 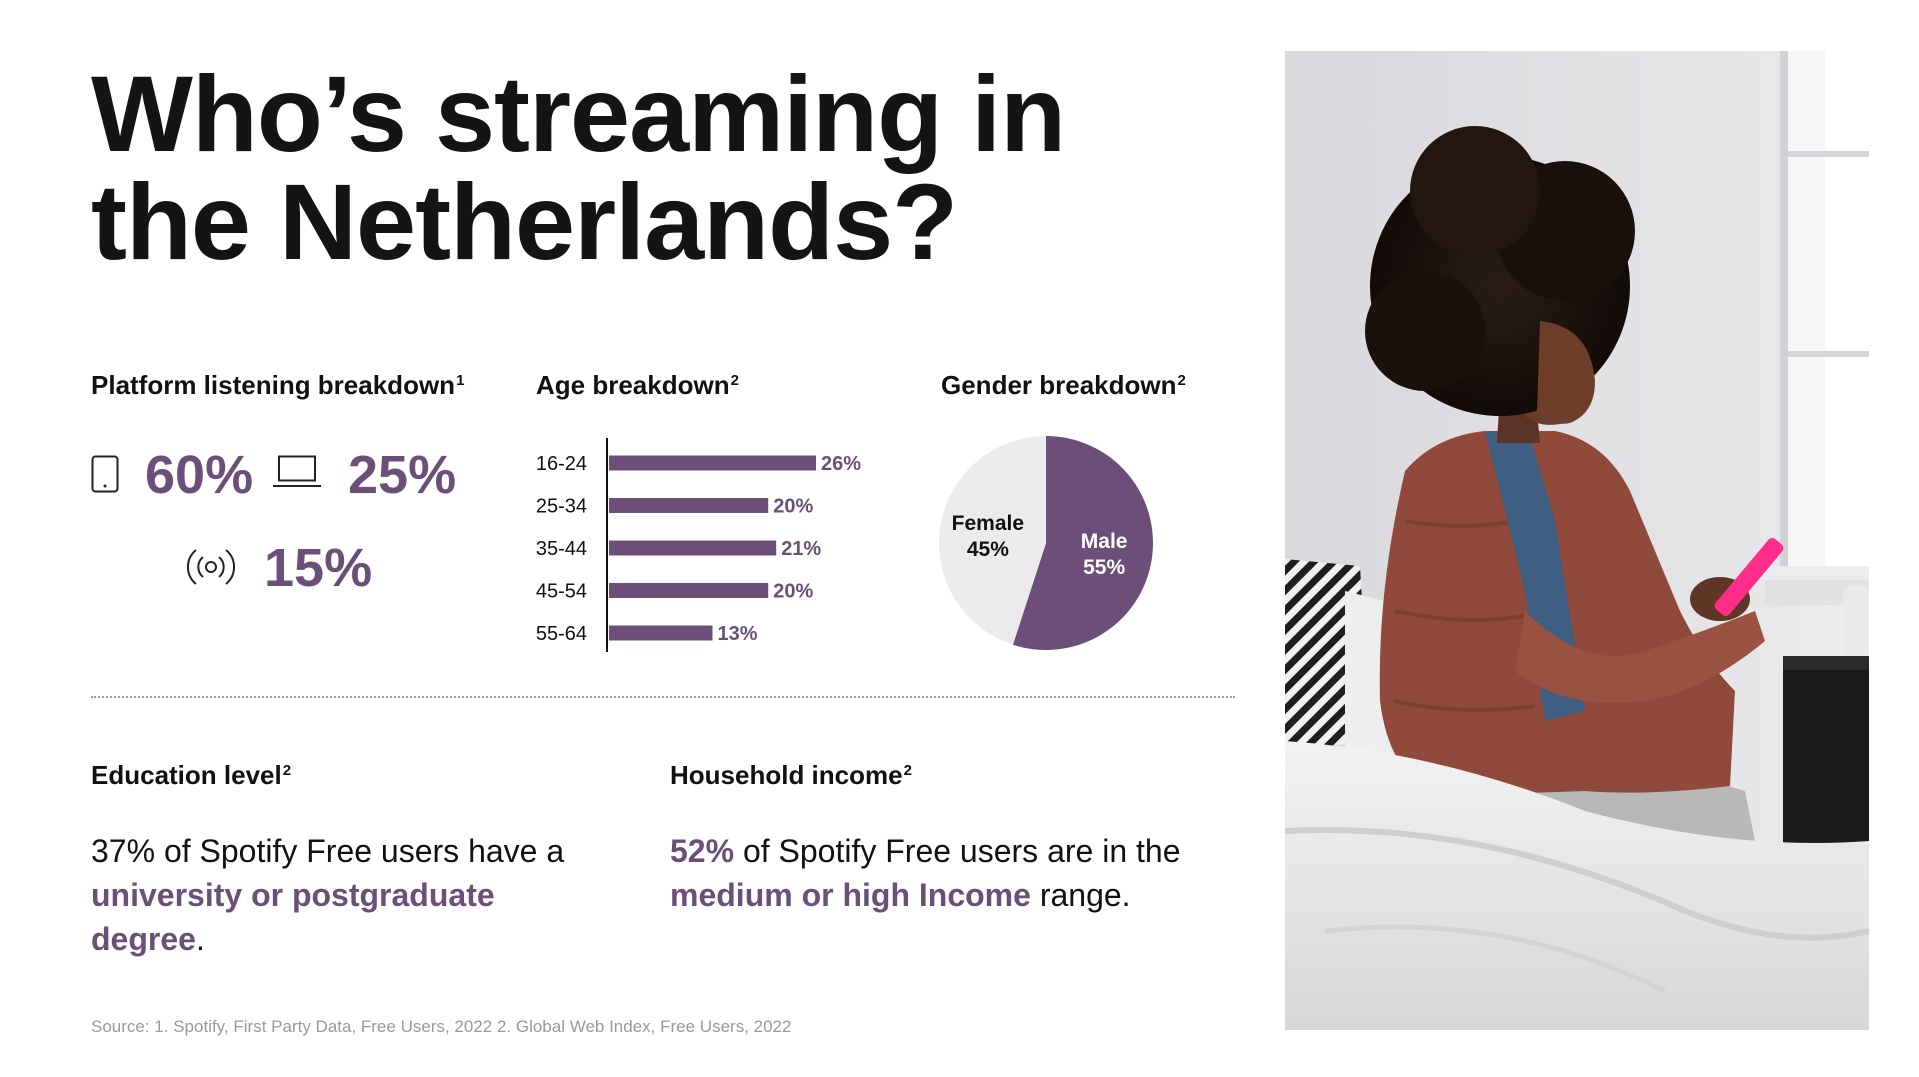 I want to click on income-heading: Household income2, so click(x=791, y=775).